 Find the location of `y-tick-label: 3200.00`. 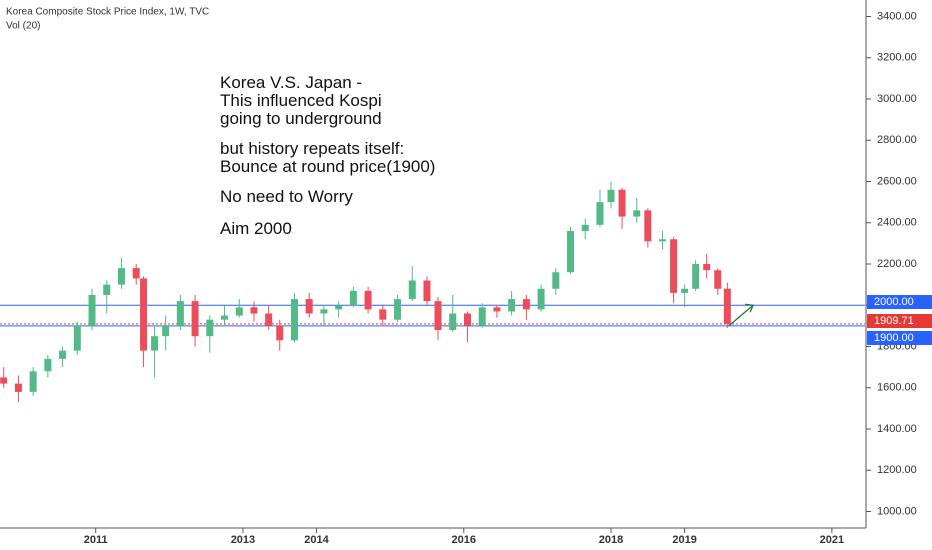

y-tick-label: 3200.00 is located at coordinates (897, 58).